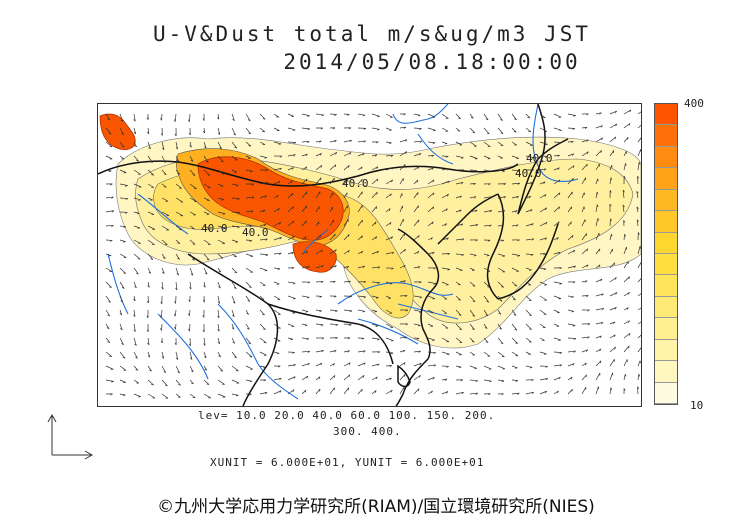  Describe the element at coordinates (395, 293) in the screenshot. I see `river` at that location.